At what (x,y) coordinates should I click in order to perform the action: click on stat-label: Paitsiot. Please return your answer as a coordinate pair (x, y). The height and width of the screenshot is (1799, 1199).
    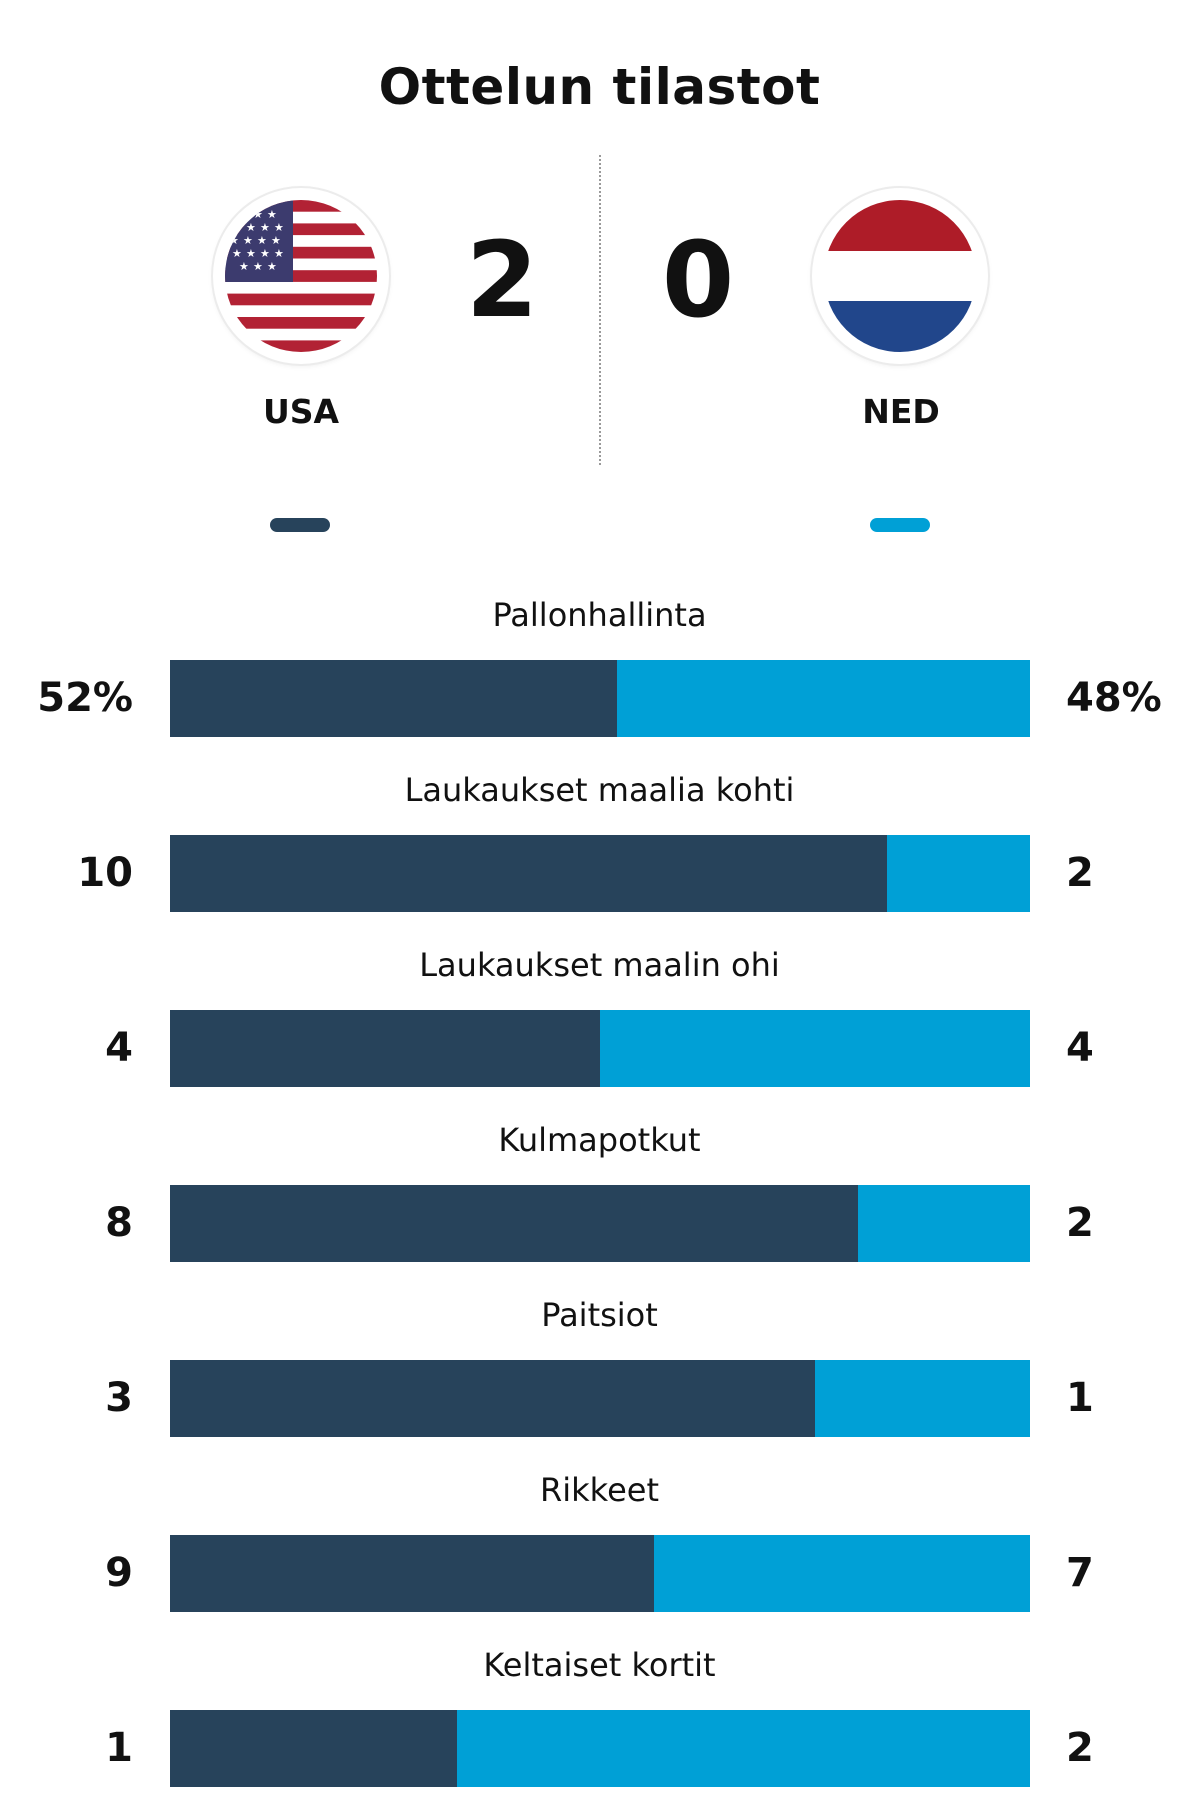
    Looking at the image, I should click on (599, 1315).